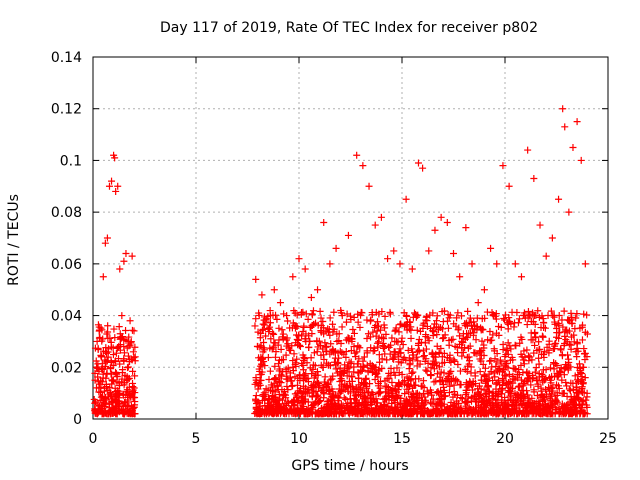 The width and height of the screenshot is (640, 480). What do you see at coordinates (93, 439) in the screenshot?
I see `x-tick-label: 0` at bounding box center [93, 439].